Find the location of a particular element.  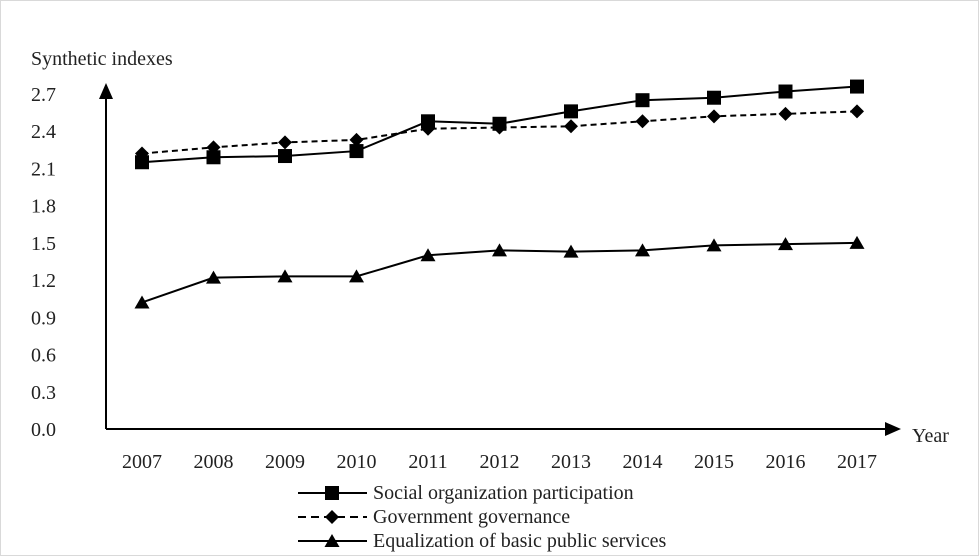

x-tick-label: 2012 is located at coordinates (500, 462).